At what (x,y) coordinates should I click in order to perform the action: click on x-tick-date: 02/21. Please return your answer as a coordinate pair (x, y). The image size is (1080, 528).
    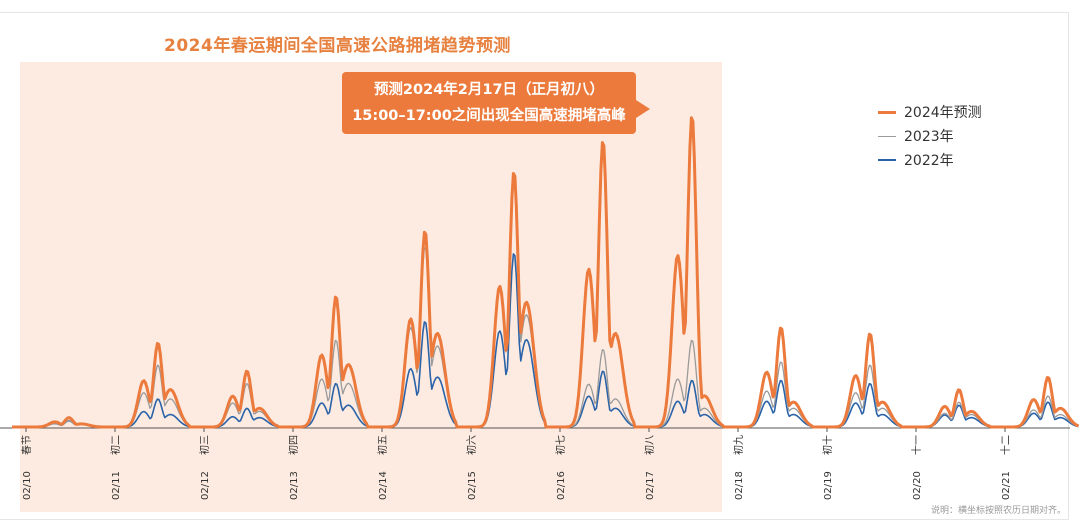
    Looking at the image, I should click on (1006, 485).